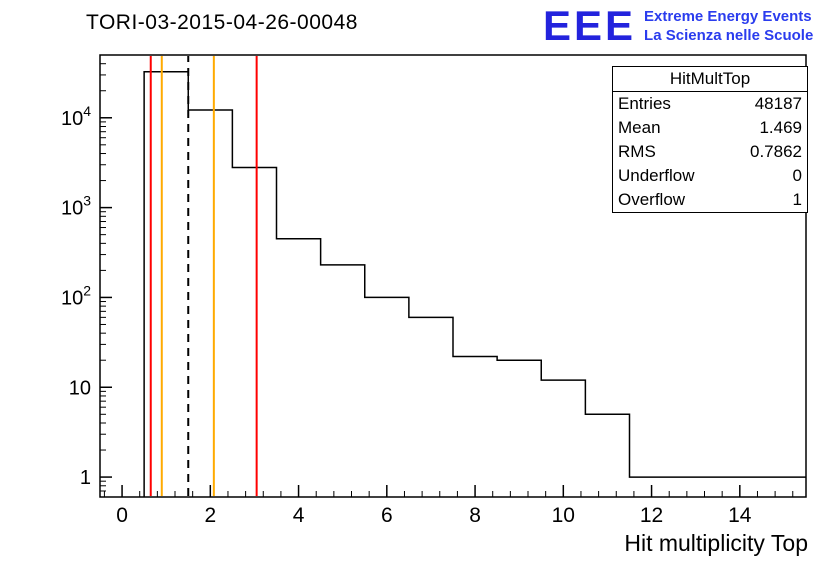 This screenshot has height=572, width=836. Describe the element at coordinates (387, 515) in the screenshot. I see `x-tick-label: 6` at that location.